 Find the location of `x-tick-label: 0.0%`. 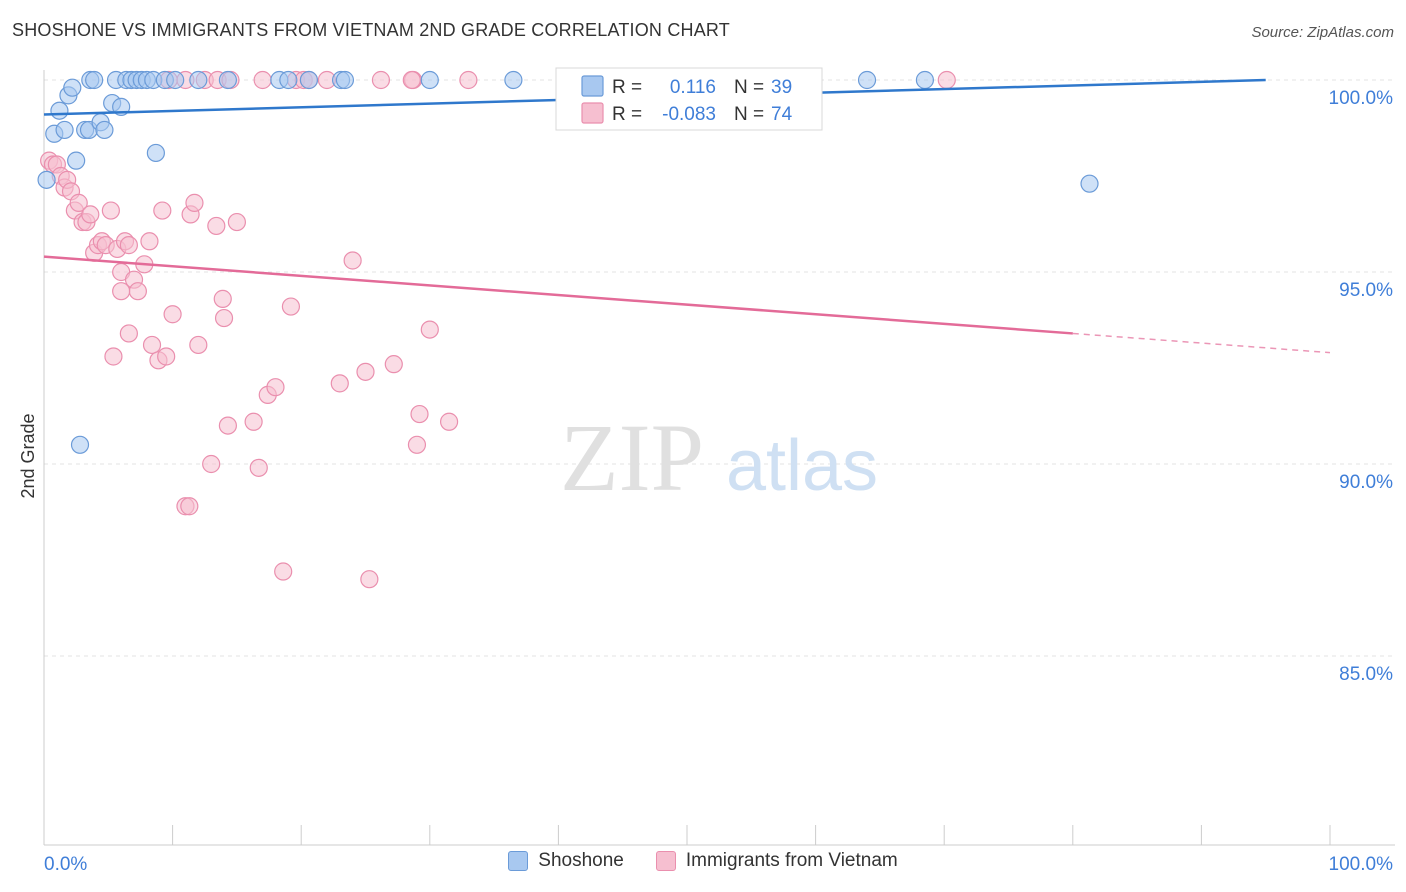

x-tick-label: 0.0% is located at coordinates (65, 864).